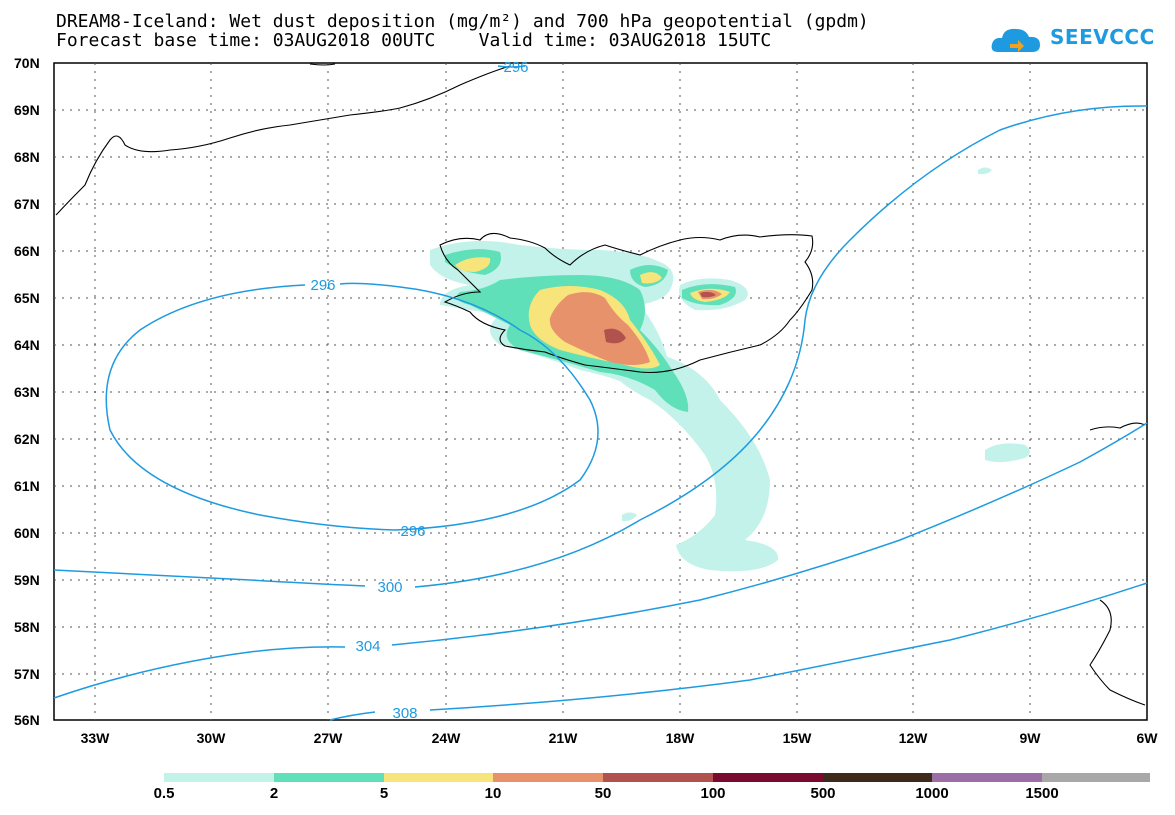 The height and width of the screenshot is (815, 1175). What do you see at coordinates (27, 110) in the screenshot?
I see `lat-label: 69N` at bounding box center [27, 110].